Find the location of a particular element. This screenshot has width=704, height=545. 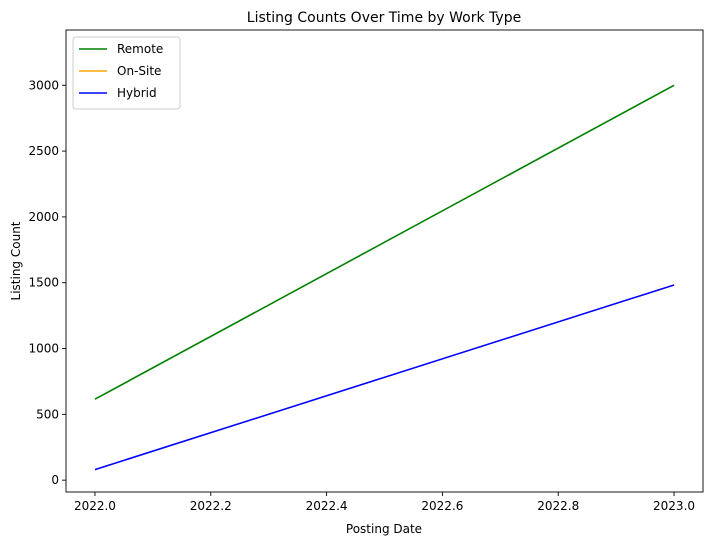

x-axis: 2022.0 2022.2 2022.4 2022.6 2022.8 2023.0 is located at coordinates (384, 502).